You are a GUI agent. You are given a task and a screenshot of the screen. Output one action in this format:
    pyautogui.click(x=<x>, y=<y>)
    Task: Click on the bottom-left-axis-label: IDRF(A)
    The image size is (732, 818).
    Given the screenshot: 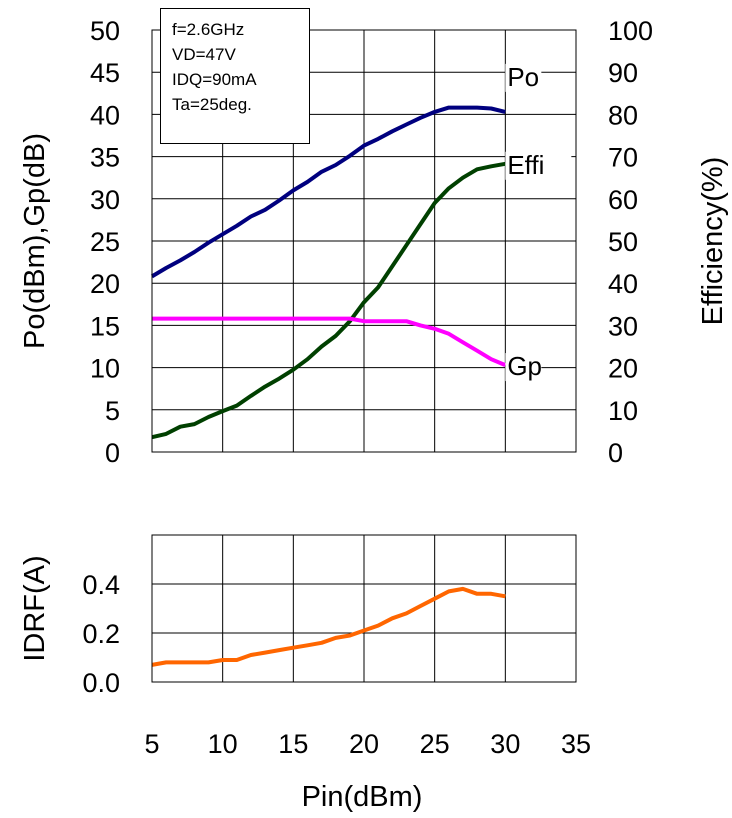 What is the action you would take?
    pyautogui.click(x=35, y=608)
    